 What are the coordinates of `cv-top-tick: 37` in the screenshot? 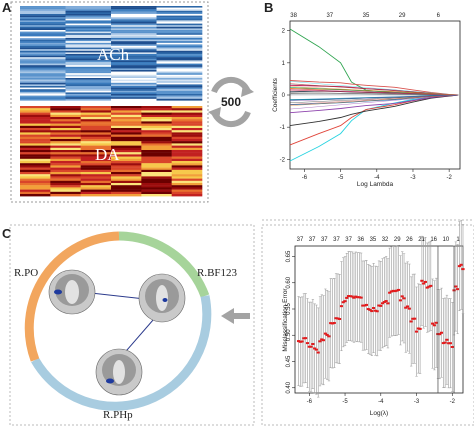 It's located at (300, 240).